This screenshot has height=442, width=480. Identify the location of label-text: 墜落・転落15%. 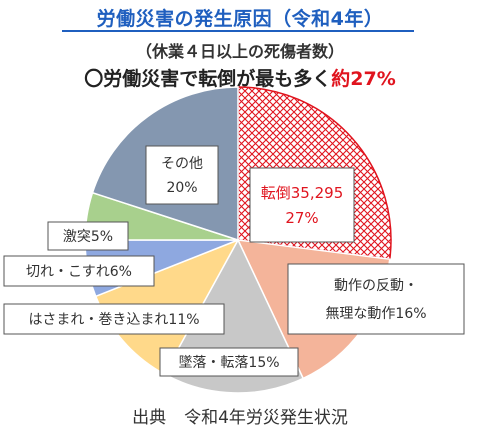
(228, 363).